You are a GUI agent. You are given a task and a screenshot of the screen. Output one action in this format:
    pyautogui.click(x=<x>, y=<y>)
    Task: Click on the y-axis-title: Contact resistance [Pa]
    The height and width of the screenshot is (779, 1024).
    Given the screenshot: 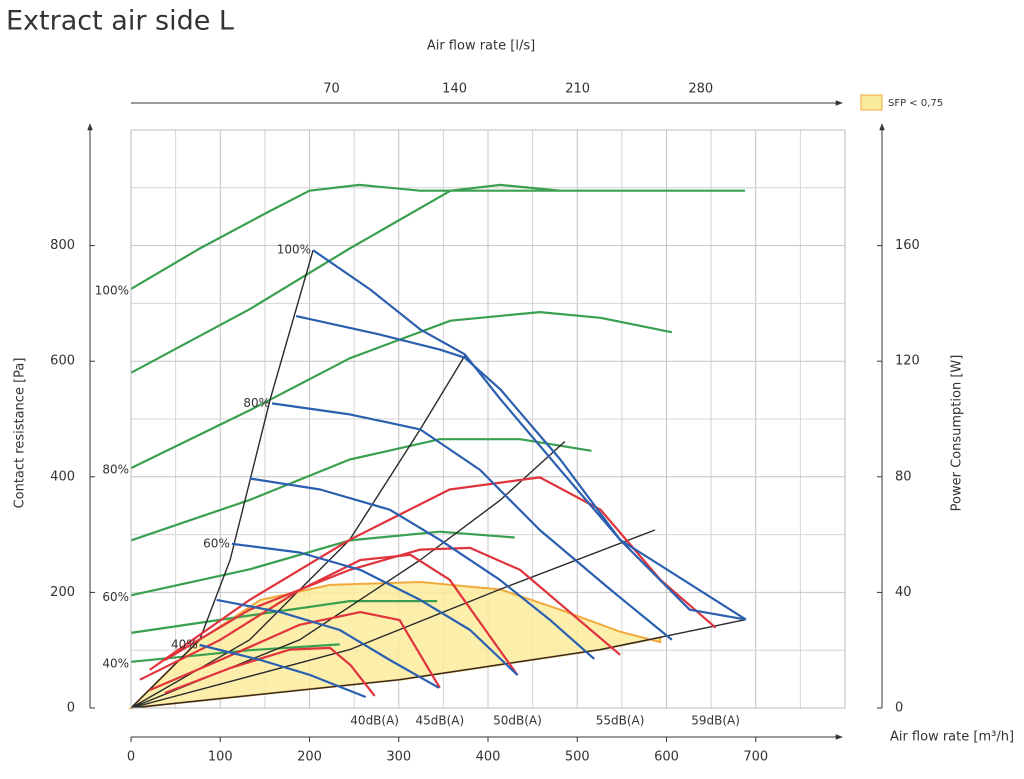 What is the action you would take?
    pyautogui.click(x=20, y=433)
    